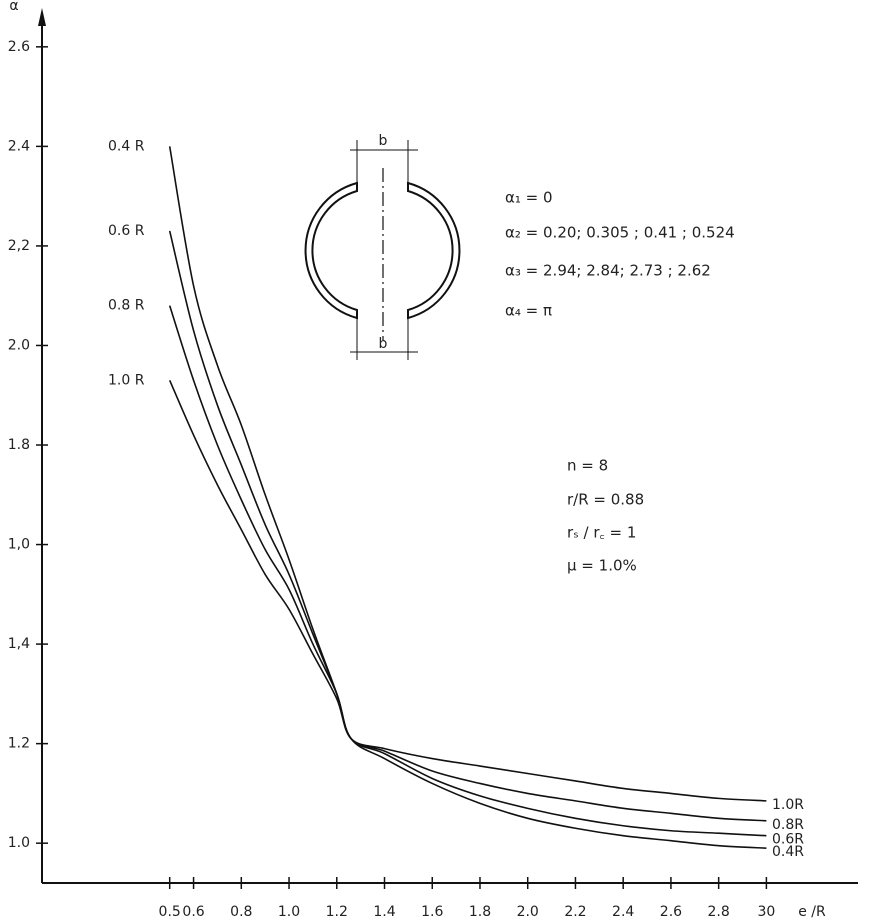 Image resolution: width=876 pixels, height=924 pixels. I want to click on y-tick-label: 1,4, so click(19, 644).